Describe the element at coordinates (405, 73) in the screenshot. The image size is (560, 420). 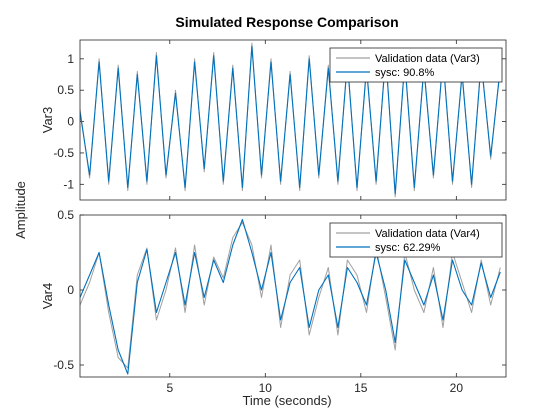
I see `legend-label: sysc: 90.8%` at that location.